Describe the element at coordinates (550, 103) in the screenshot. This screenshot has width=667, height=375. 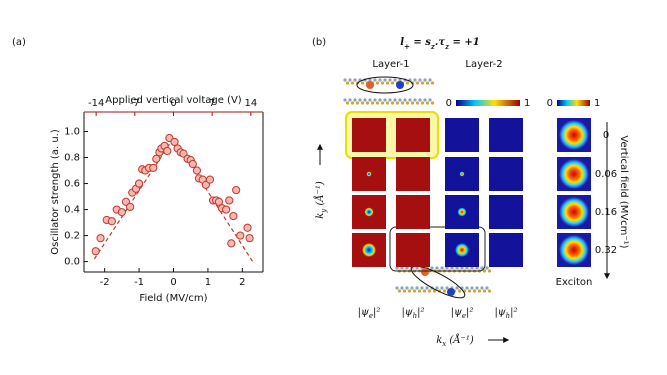
I see `colorbar-tick: 0` at that location.